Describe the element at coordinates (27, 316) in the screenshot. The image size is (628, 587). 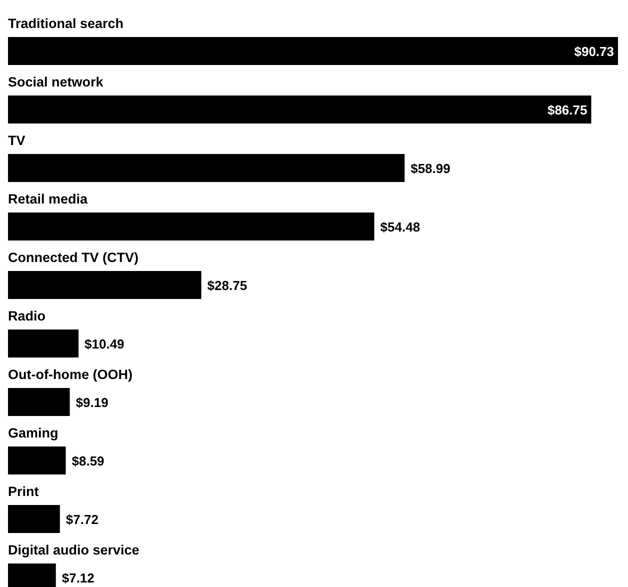
I see `y-tick-label: Radio` at that location.